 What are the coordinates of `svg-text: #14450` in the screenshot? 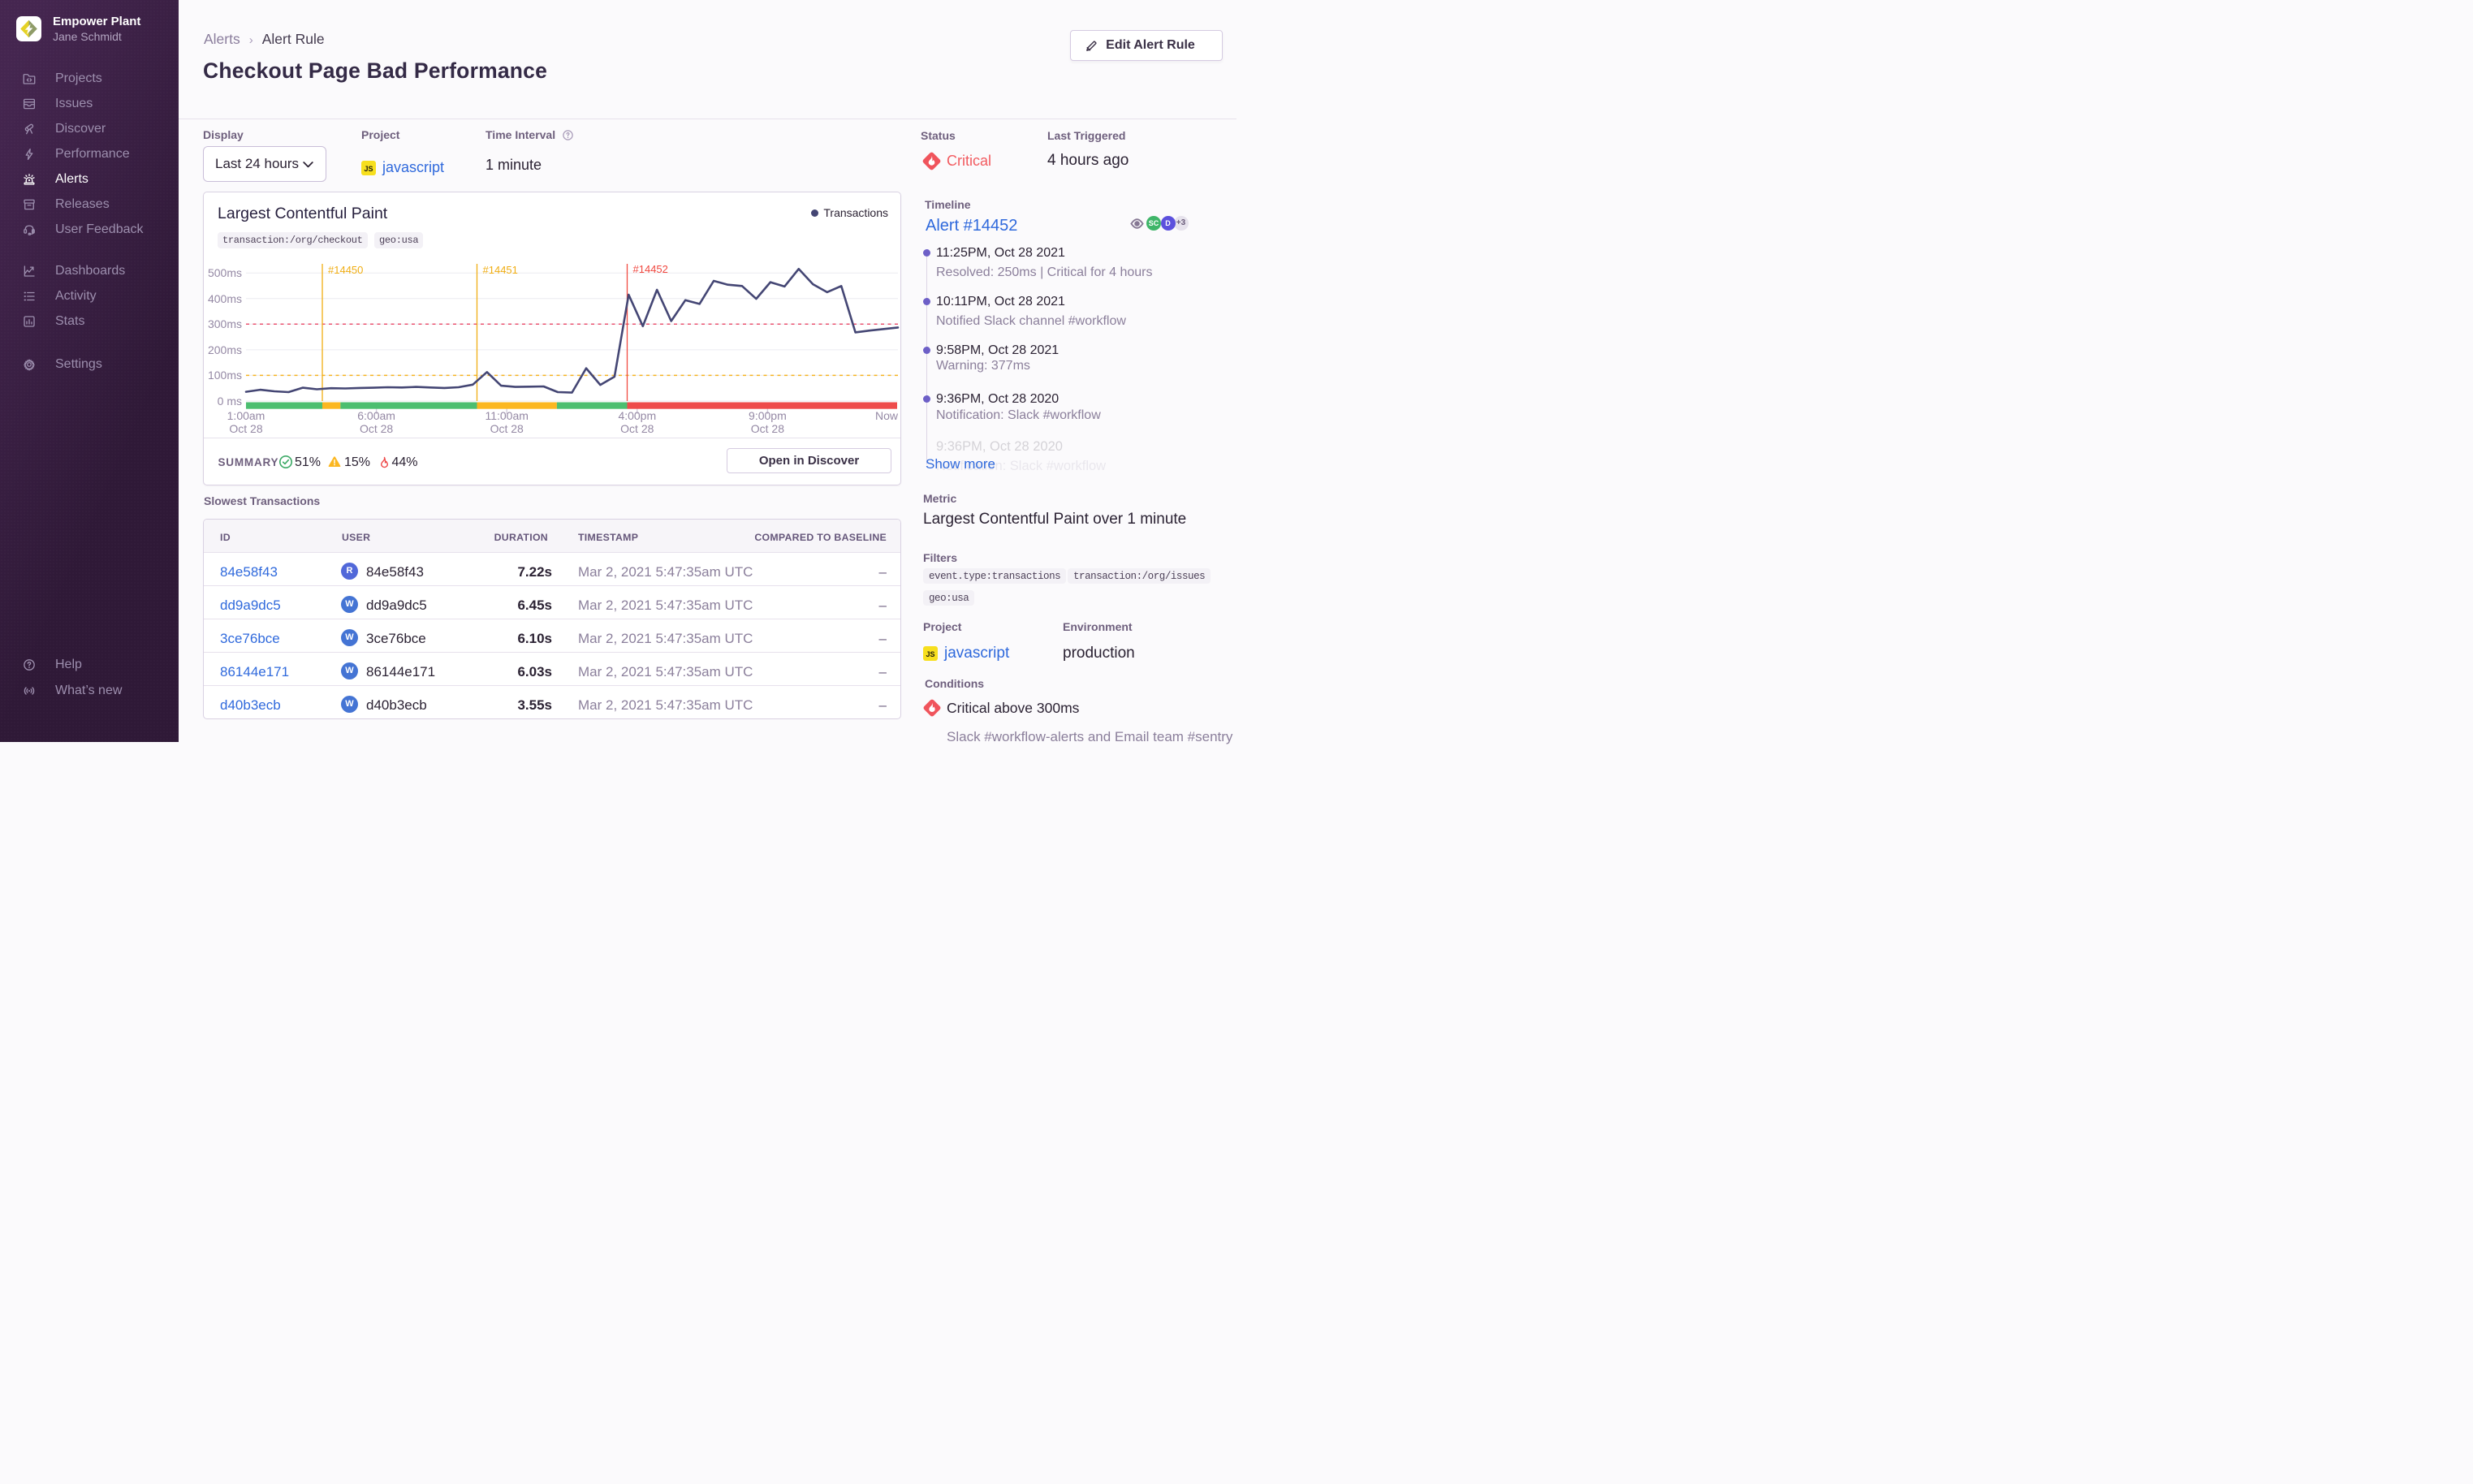 It's located at (346, 270).